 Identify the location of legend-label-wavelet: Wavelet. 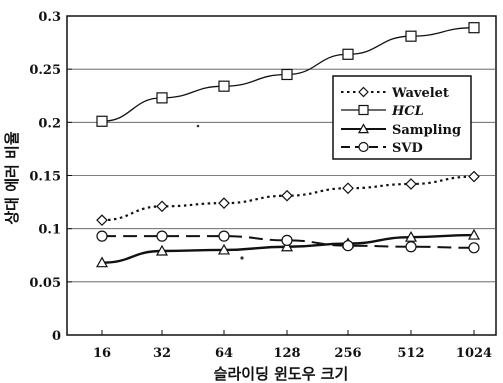
(420, 93).